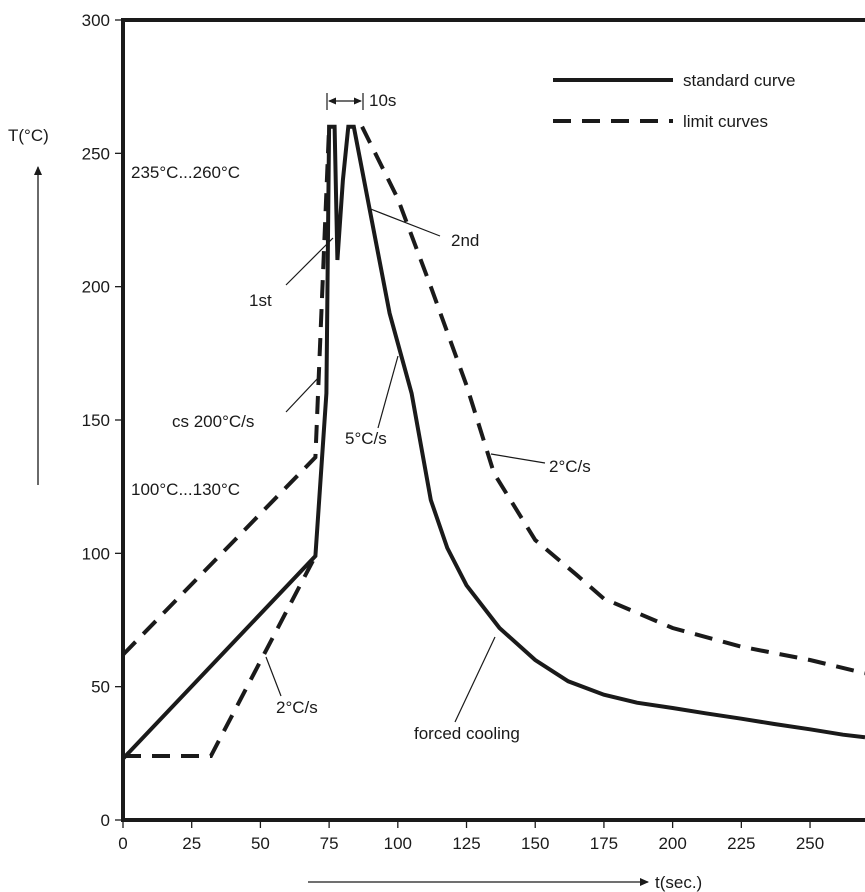 This screenshot has height=892, width=865. Describe the element at coordinates (345, 101) in the screenshot. I see `dimension-10s` at that location.